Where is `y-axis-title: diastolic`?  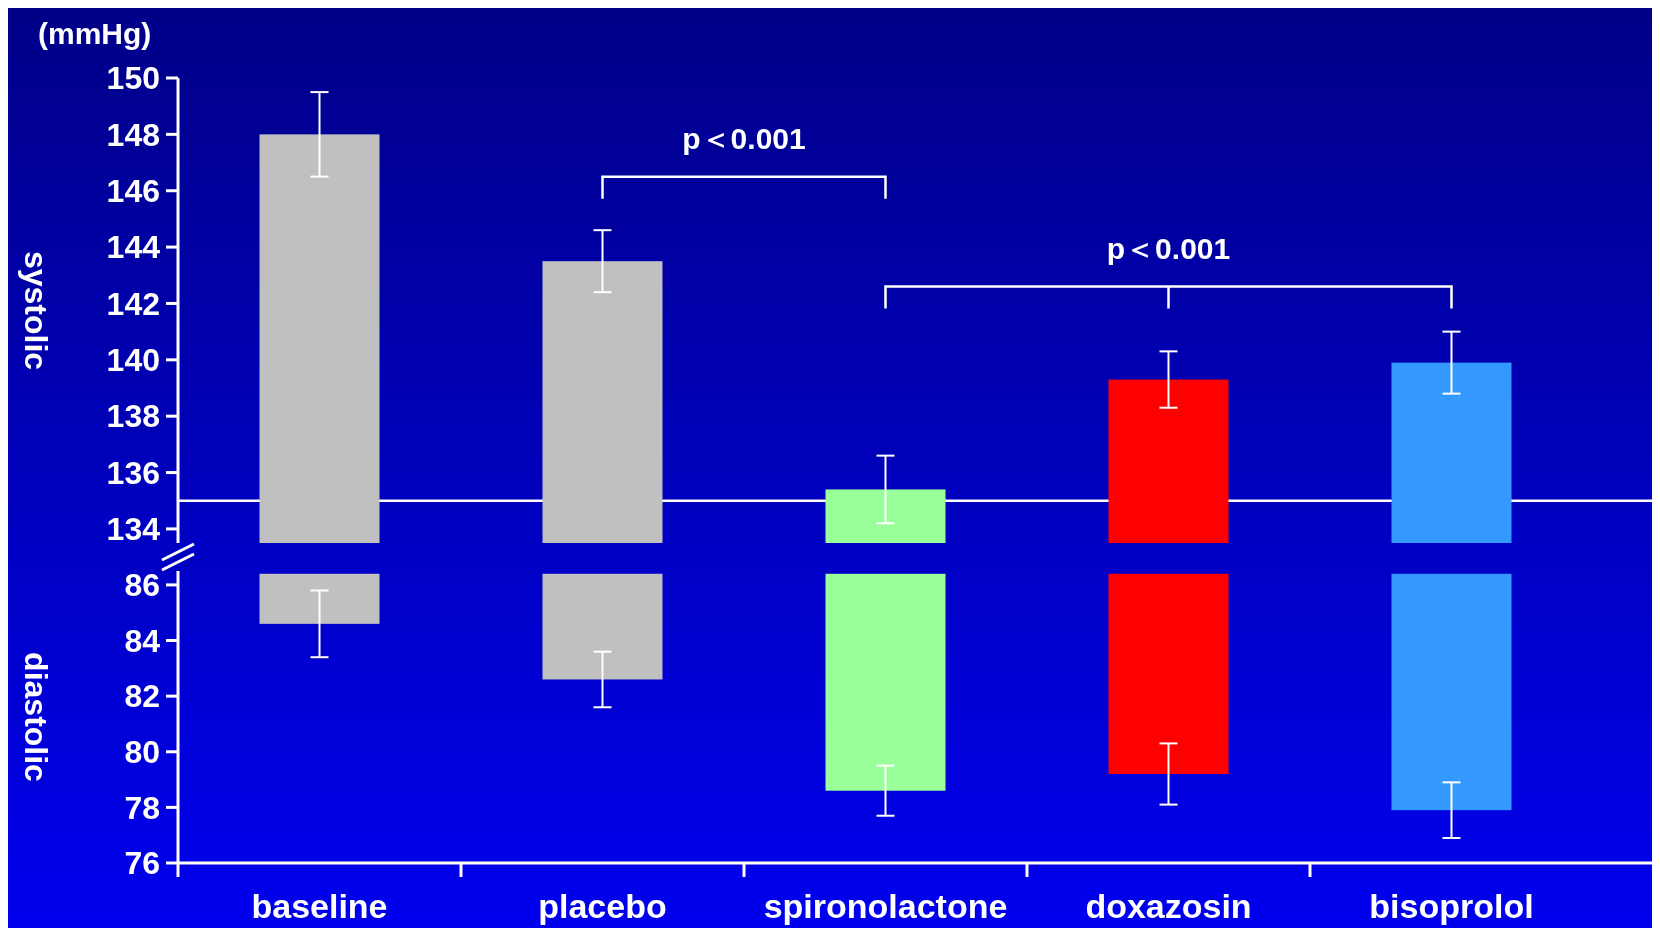
y-axis-title: diastolic is located at coordinates (35, 717).